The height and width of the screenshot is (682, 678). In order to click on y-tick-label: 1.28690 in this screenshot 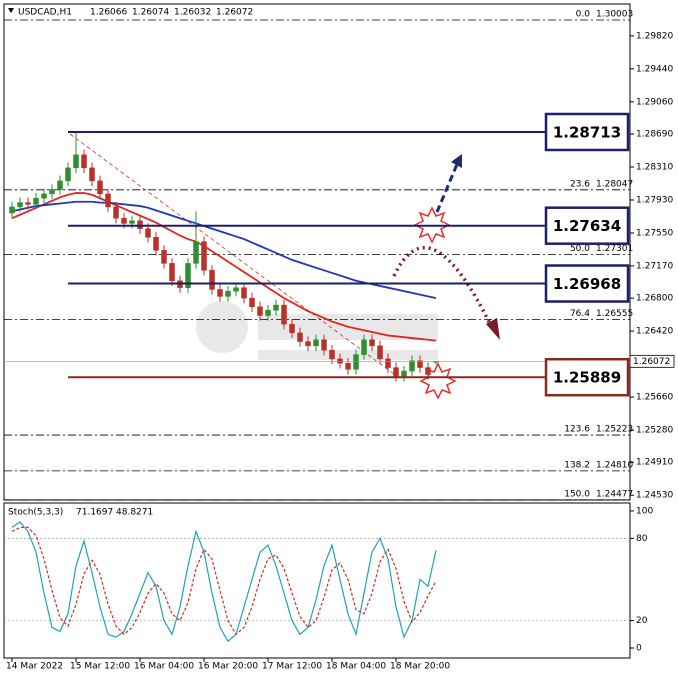, I will do `click(654, 134)`.